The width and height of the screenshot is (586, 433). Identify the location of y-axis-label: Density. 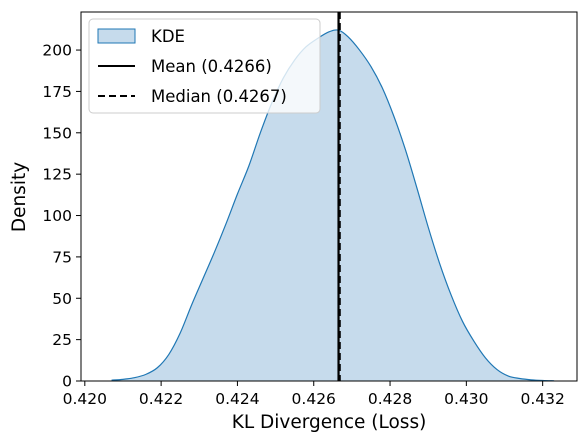
(19, 197).